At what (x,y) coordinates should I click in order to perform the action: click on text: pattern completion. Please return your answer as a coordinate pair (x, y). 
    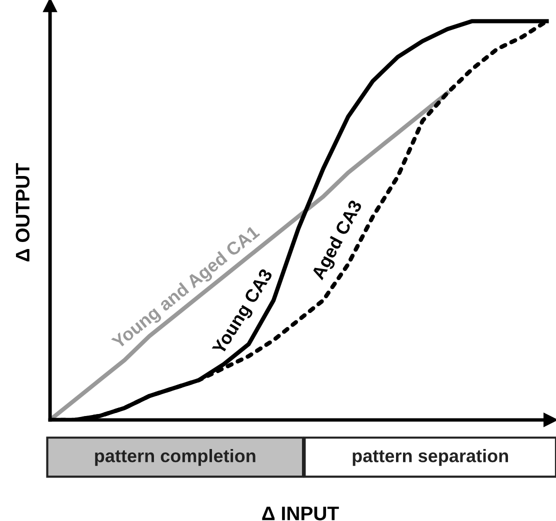
    Looking at the image, I should click on (175, 457).